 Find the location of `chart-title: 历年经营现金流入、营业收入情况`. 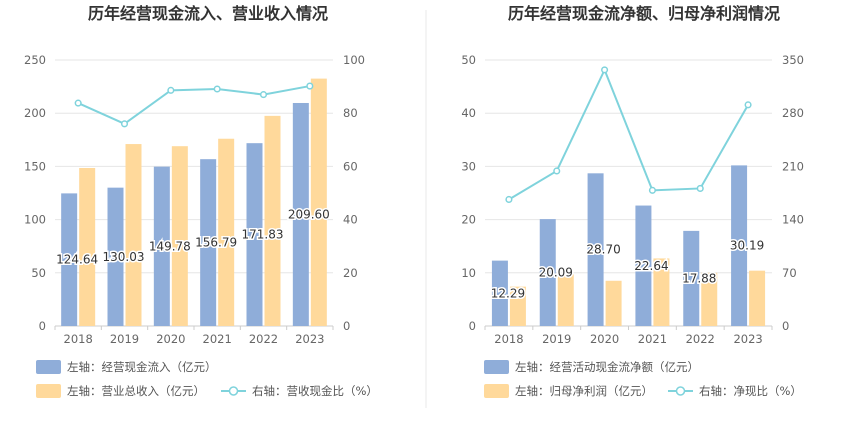

chart-title: 历年经营现金流入、营业收入情况 is located at coordinates (208, 13).